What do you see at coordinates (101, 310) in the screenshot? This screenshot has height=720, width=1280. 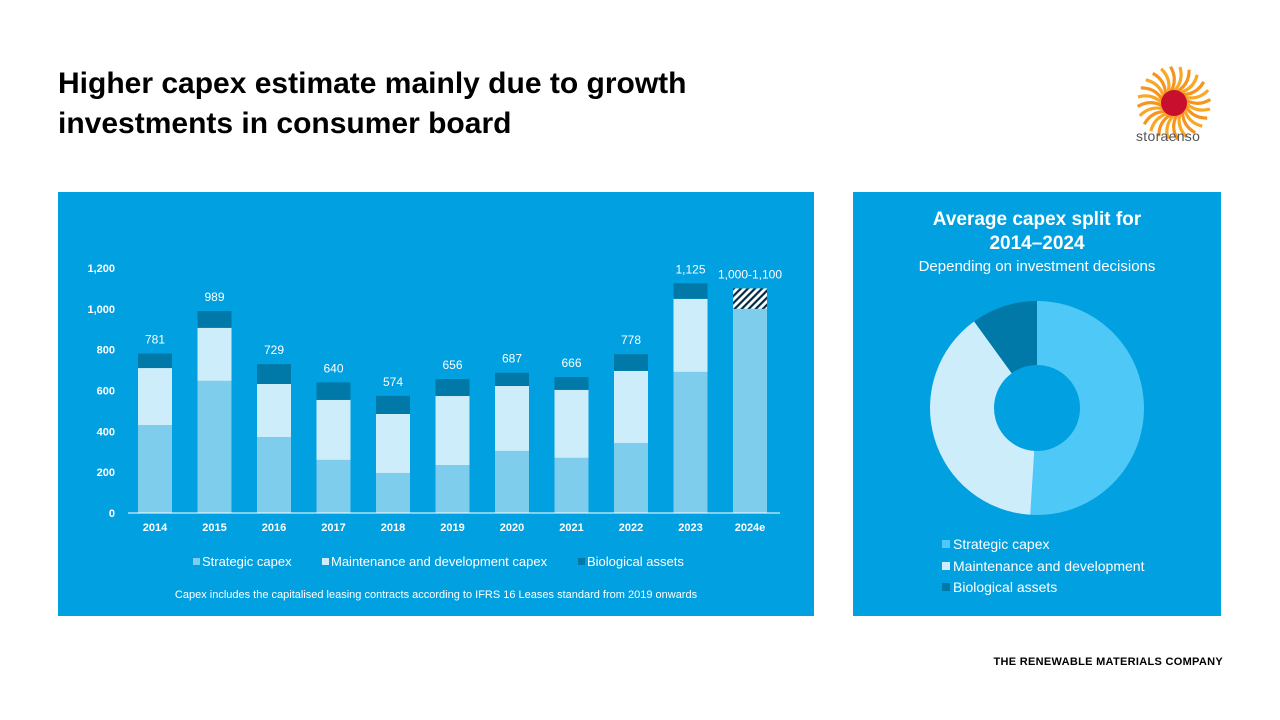 I see `y-tick-label: 1,000` at bounding box center [101, 310].